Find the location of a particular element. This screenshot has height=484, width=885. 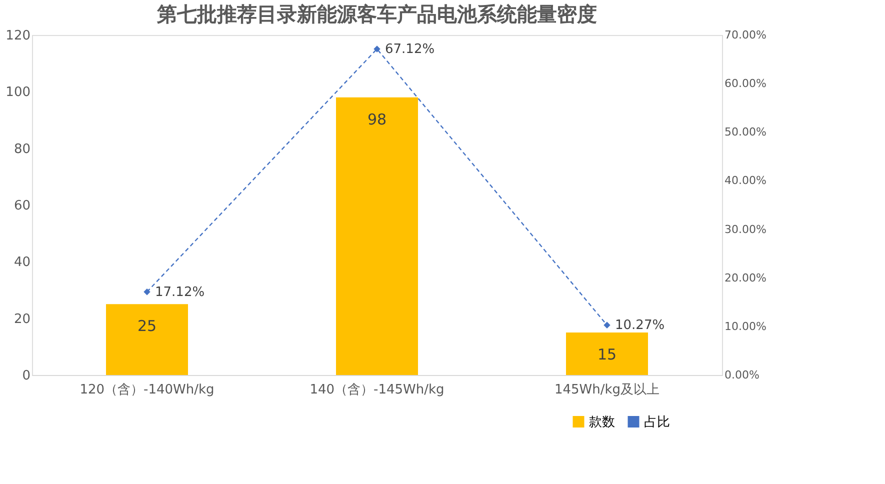

y2-tick-label: 40.00% is located at coordinates (745, 181).